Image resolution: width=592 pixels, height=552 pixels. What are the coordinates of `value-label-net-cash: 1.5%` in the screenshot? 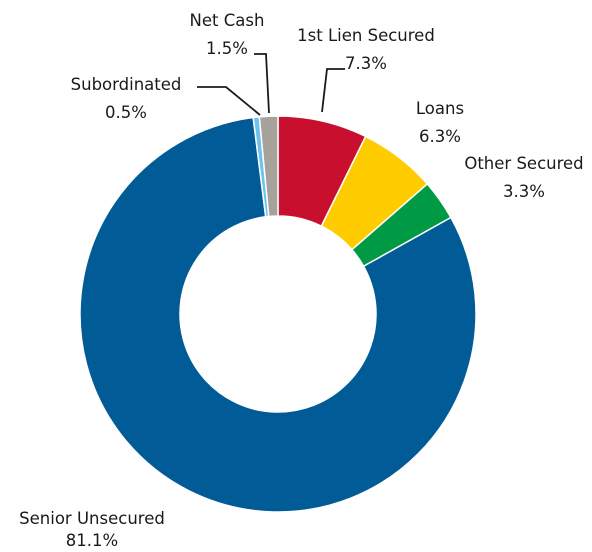 It's located at (227, 48).